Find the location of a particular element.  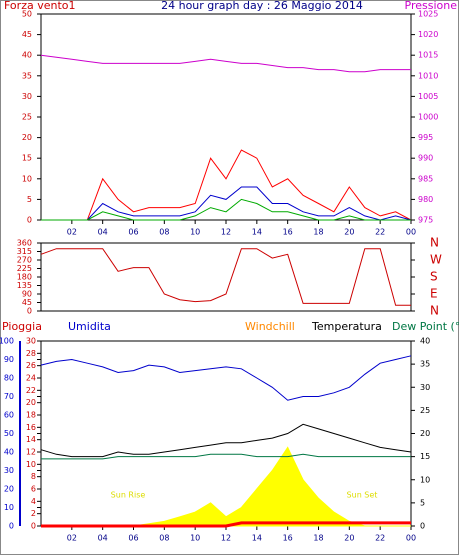

y-tick-label: 35 is located at coordinates (27, 75).